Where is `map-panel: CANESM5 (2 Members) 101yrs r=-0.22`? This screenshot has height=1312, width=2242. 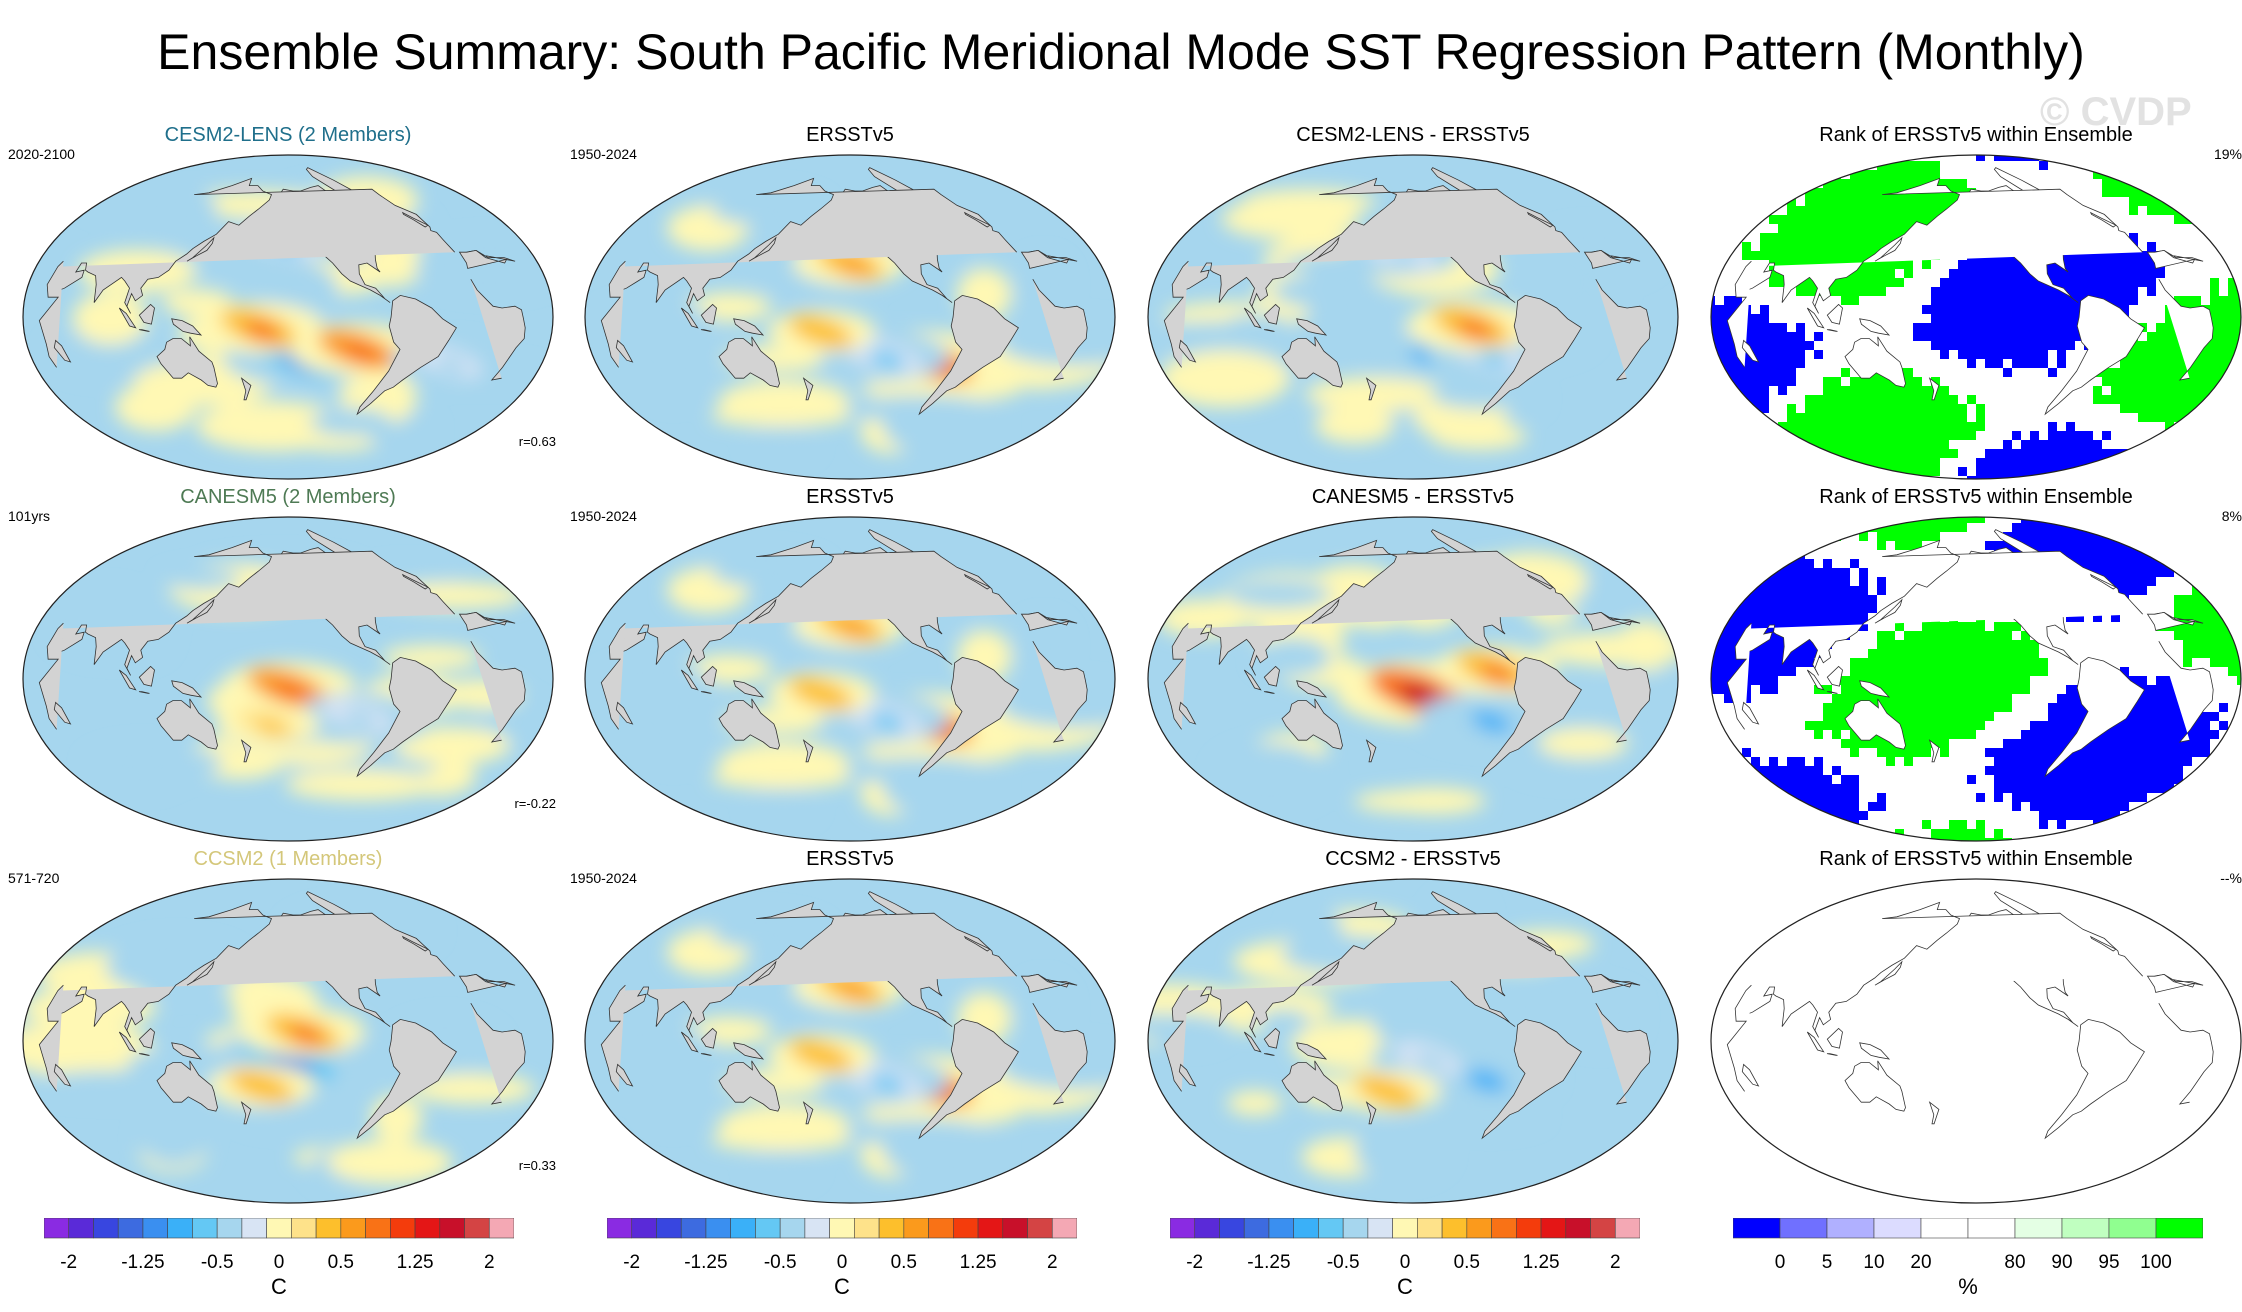
map-panel: CANESM5 (2 Members) 101yrs r=-0.22 is located at coordinates (283, 665).